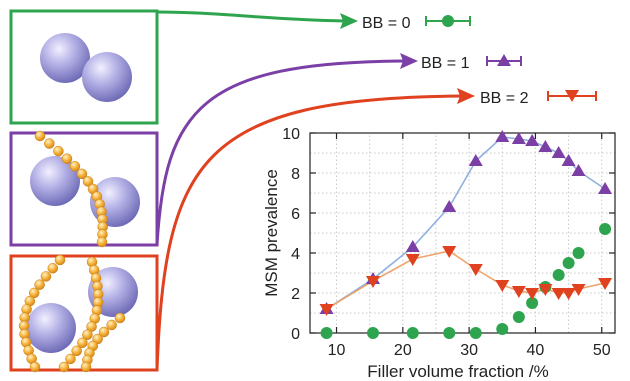 This screenshot has height=381, width=630. Describe the element at coordinates (469, 350) in the screenshot. I see `x-tick-label: 30` at that location.